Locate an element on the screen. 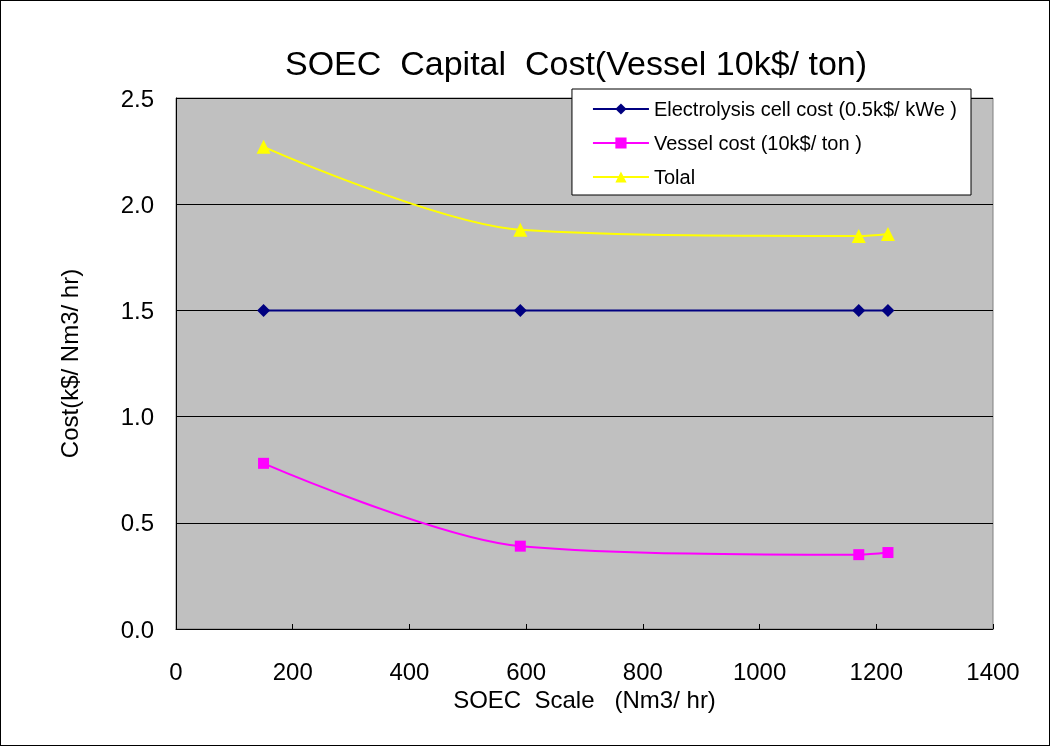  x-tick-label: 1200 is located at coordinates (876, 671).